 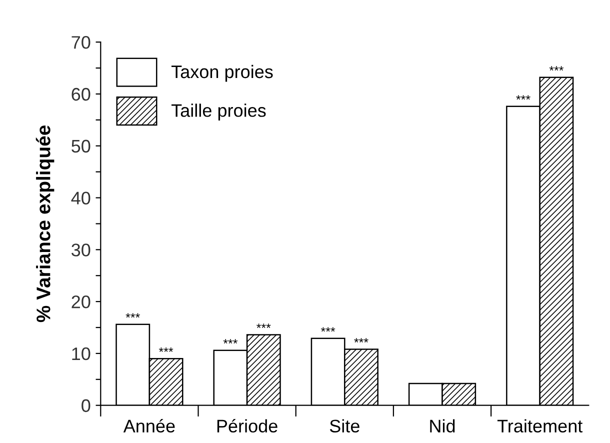 What do you see at coordinates (81, 42) in the screenshot?
I see `y-tick-label: 70` at bounding box center [81, 42].